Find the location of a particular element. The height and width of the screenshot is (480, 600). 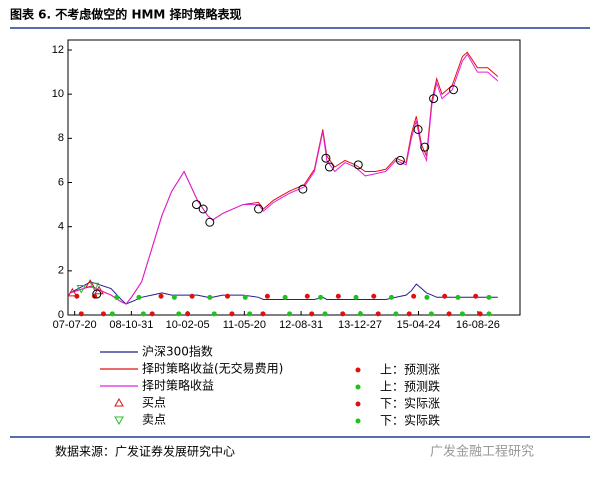

legend-label: 上：预测涨 is located at coordinates (410, 369).